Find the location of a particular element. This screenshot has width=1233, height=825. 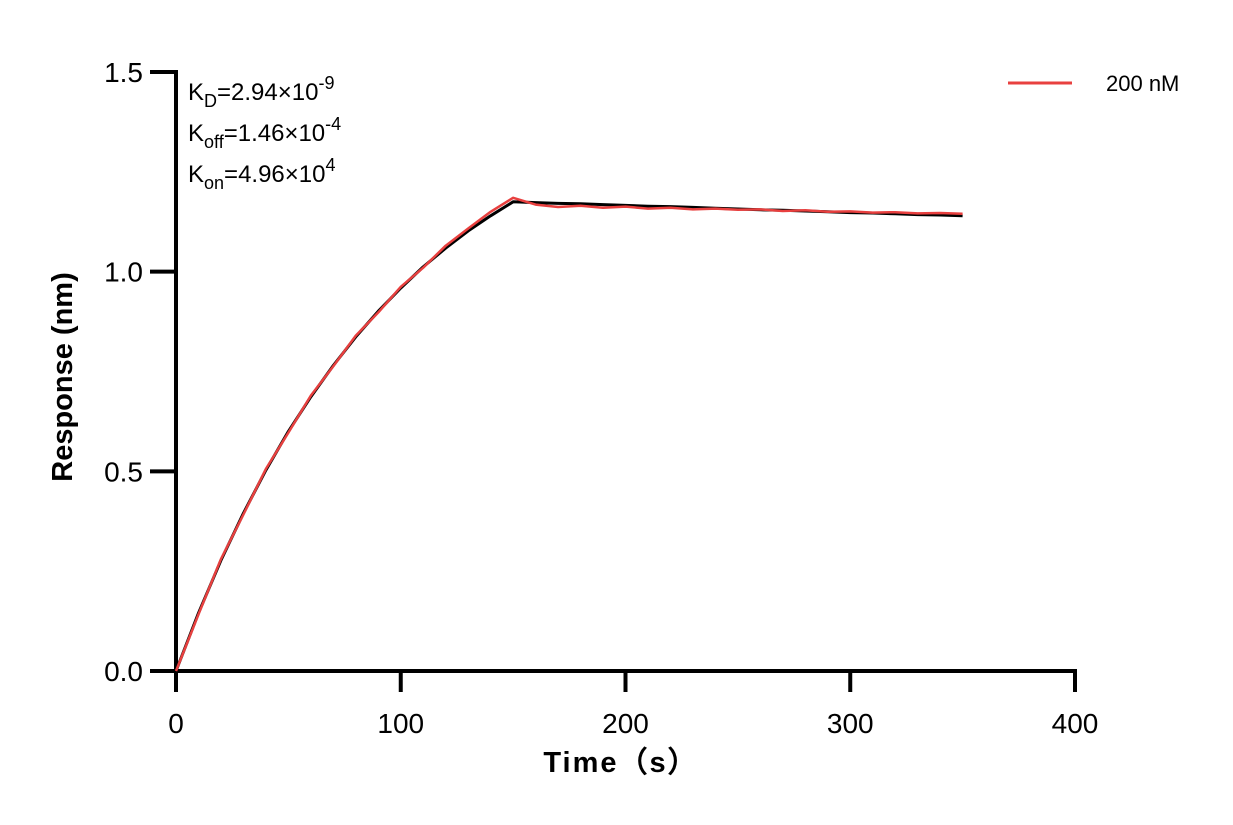

legend-label: 200 nM is located at coordinates (1142, 83).